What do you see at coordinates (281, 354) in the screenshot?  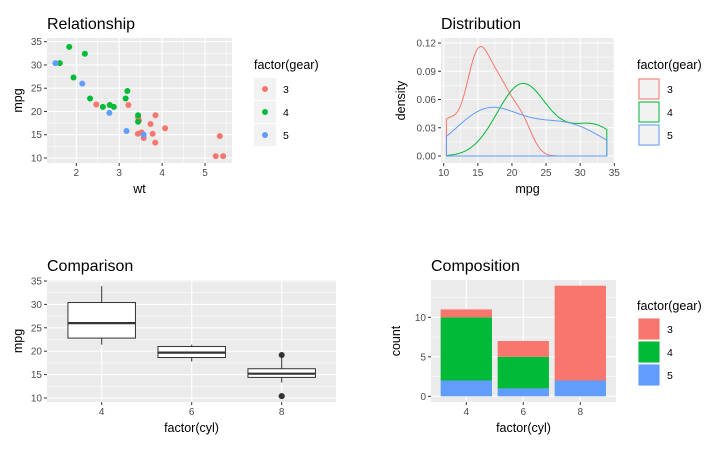 I see `outlier-point` at bounding box center [281, 354].